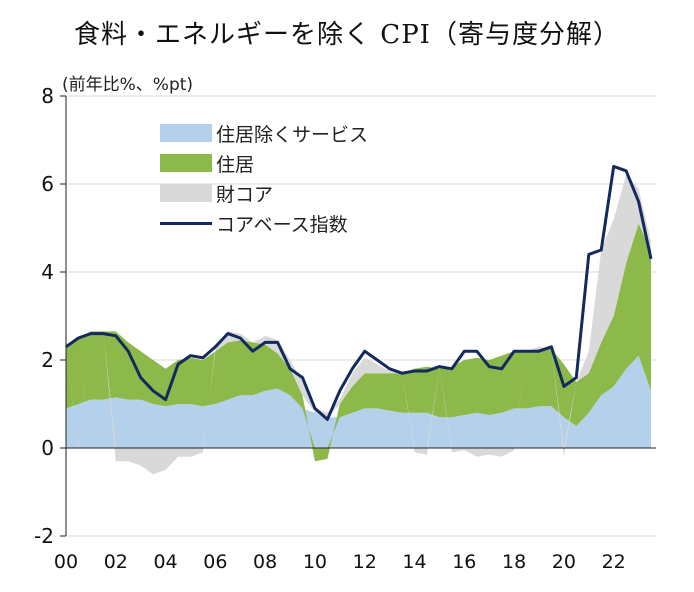  What do you see at coordinates (47, 360) in the screenshot?
I see `y-tick-label-2: 2` at bounding box center [47, 360].